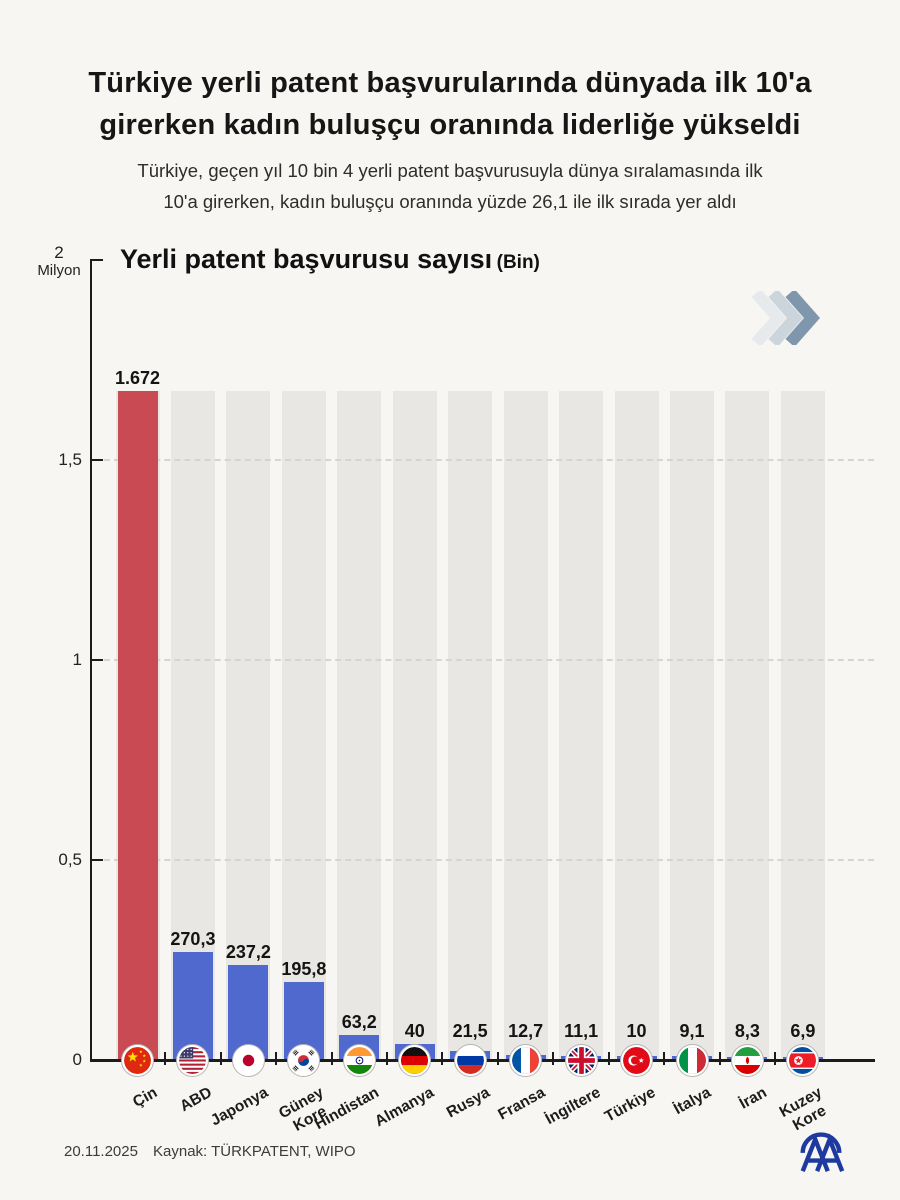 The height and width of the screenshot is (1200, 900). Describe the element at coordinates (693, 1101) in the screenshot. I see `x-axis-category-label: İtalya` at that location.